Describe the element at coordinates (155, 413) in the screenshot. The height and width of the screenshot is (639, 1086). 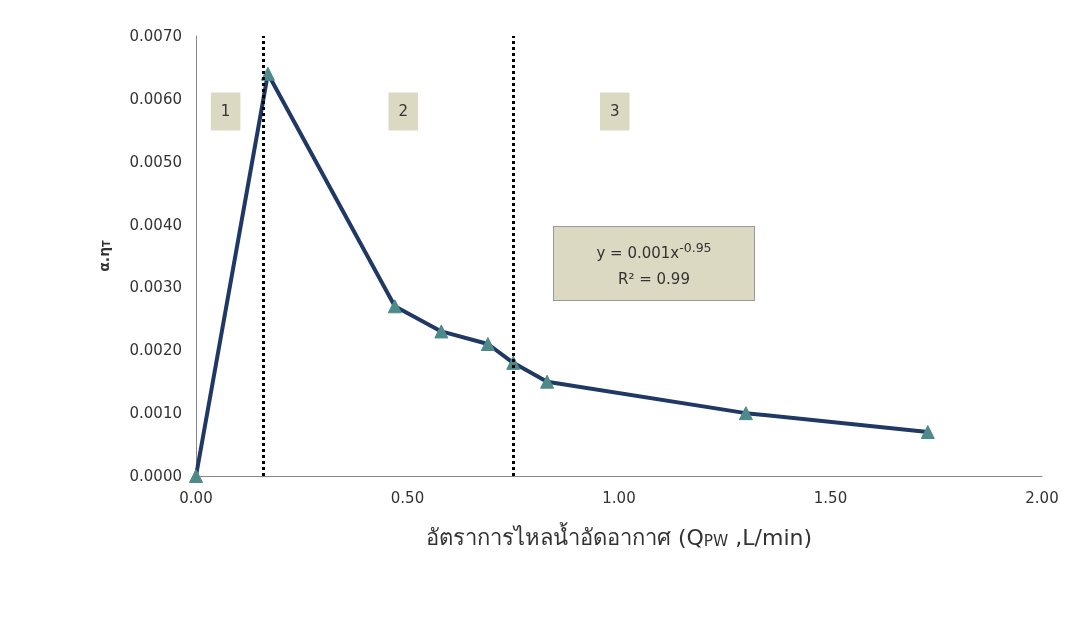
I see `y-tick-label: 0.0010` at that location.